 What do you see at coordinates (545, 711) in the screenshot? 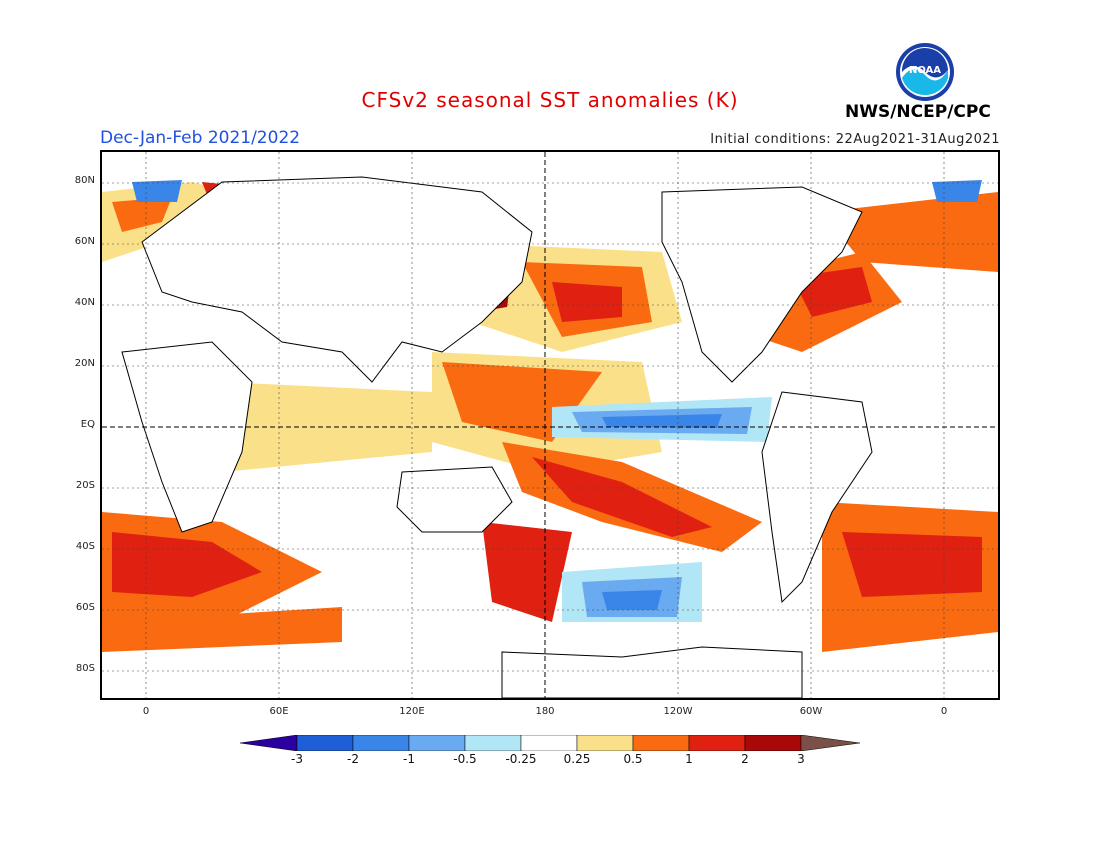
I see `lon-label-180: 180` at bounding box center [545, 711].